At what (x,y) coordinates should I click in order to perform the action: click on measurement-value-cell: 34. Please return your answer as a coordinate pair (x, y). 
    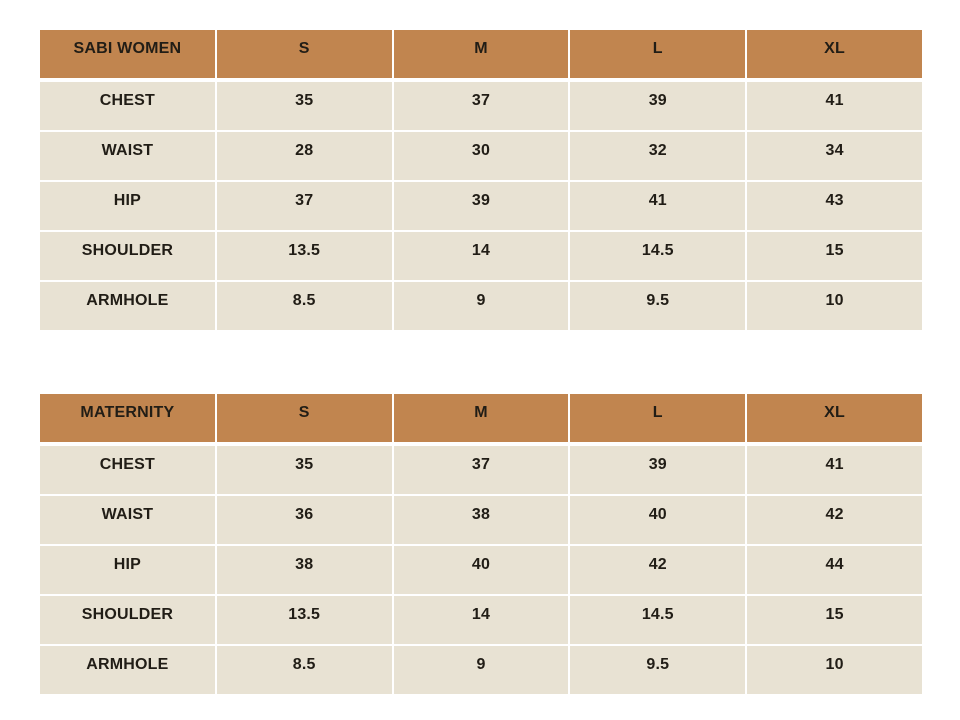
    Looking at the image, I should click on (834, 156).